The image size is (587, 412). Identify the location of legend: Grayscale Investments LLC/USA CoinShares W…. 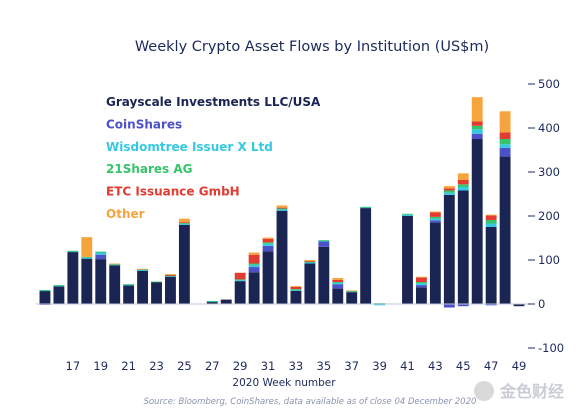
(213, 158).